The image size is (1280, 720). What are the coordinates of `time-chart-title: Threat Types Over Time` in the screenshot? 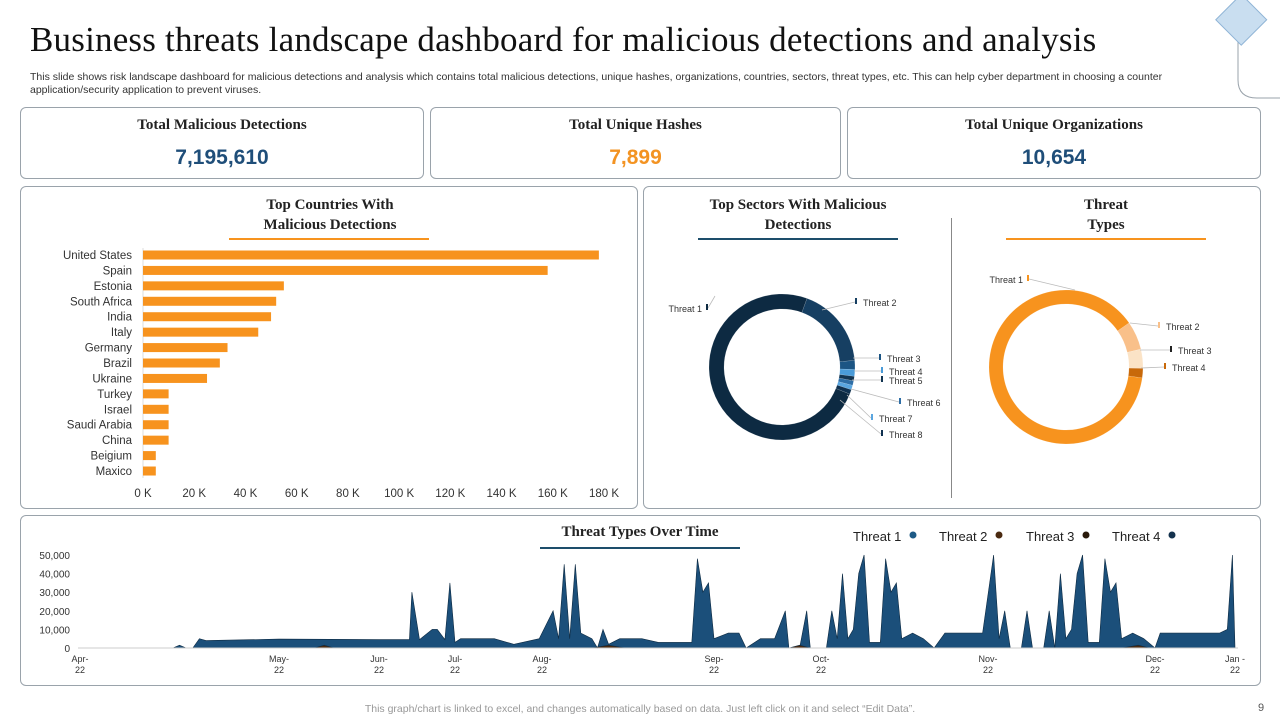 It's located at (640, 532).